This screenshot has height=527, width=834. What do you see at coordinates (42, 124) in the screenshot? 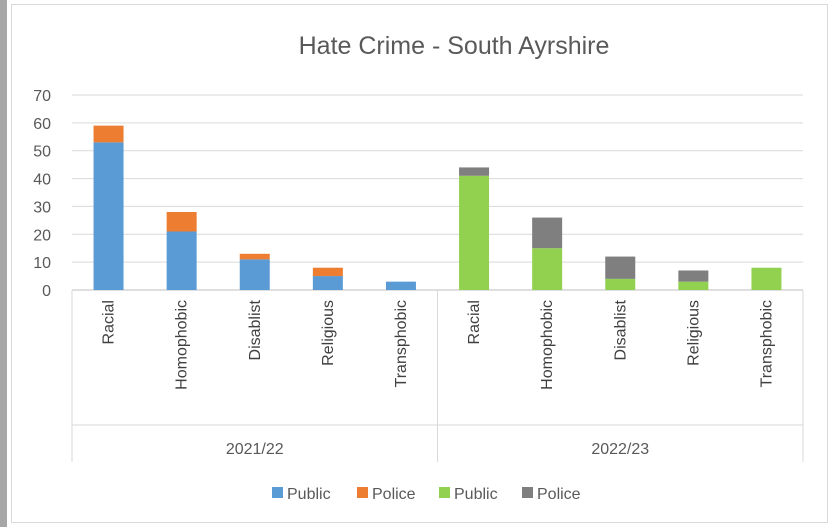
I see `y-tick-label: 60` at bounding box center [42, 124].